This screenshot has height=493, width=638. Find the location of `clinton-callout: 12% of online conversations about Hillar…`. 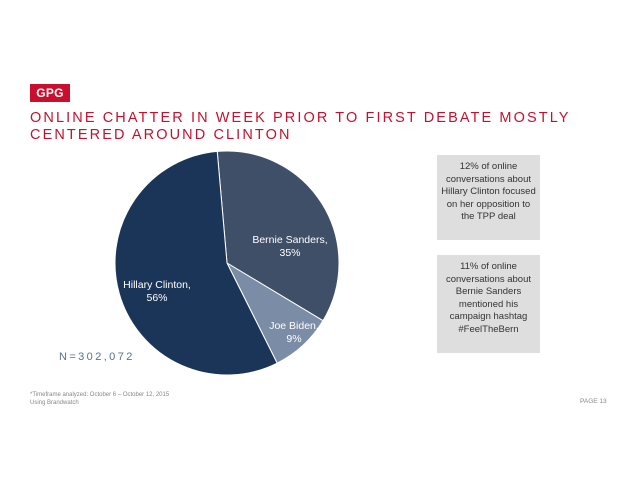

clinton-callout: 12% of online conversations about Hillar… is located at coordinates (488, 197).